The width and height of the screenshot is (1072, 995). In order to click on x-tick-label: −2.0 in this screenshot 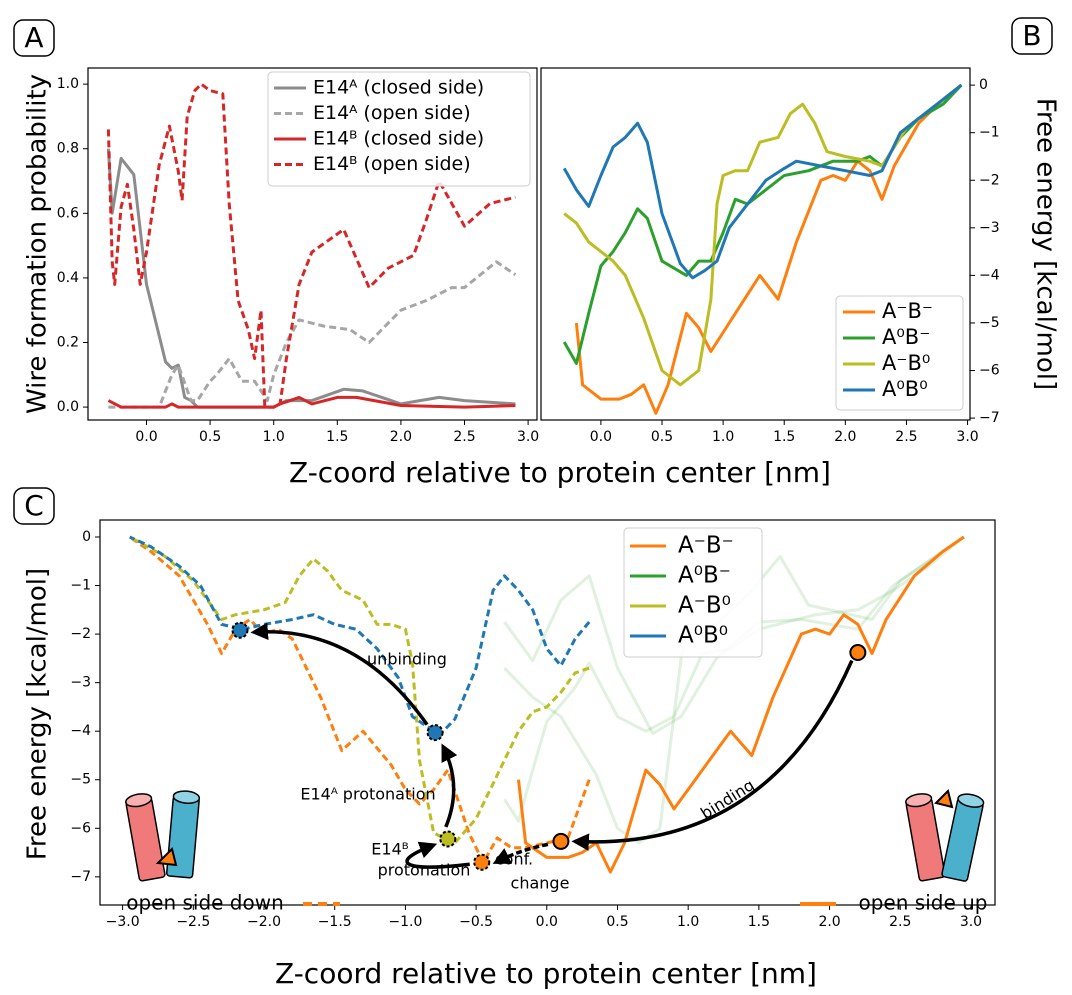, I will do `click(264, 922)`.